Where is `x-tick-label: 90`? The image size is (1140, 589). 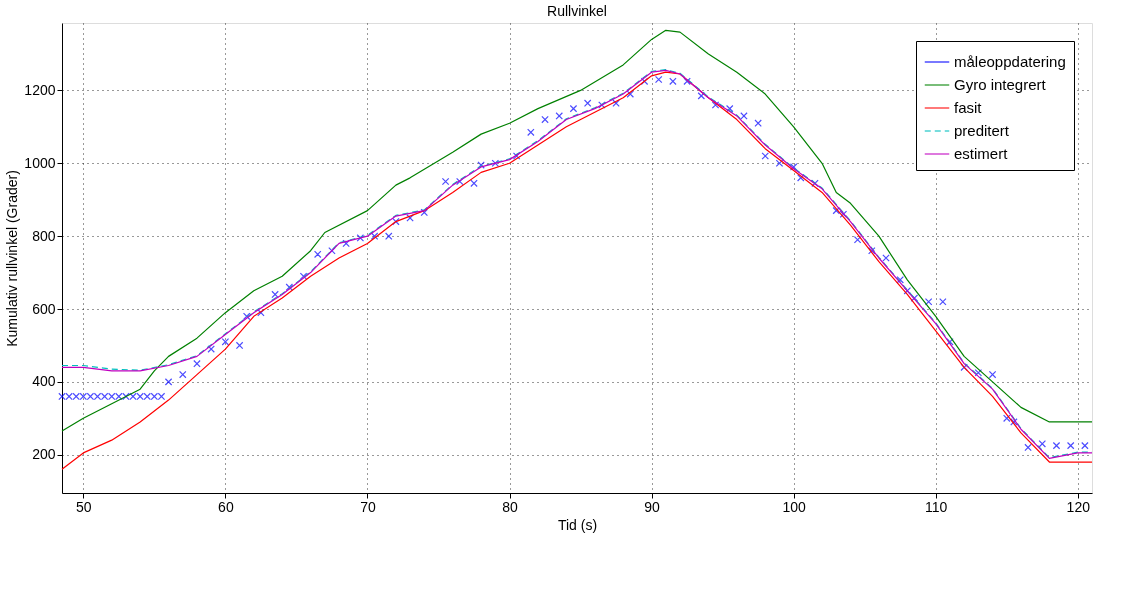
x-tick-label: 90 is located at coordinates (652, 506).